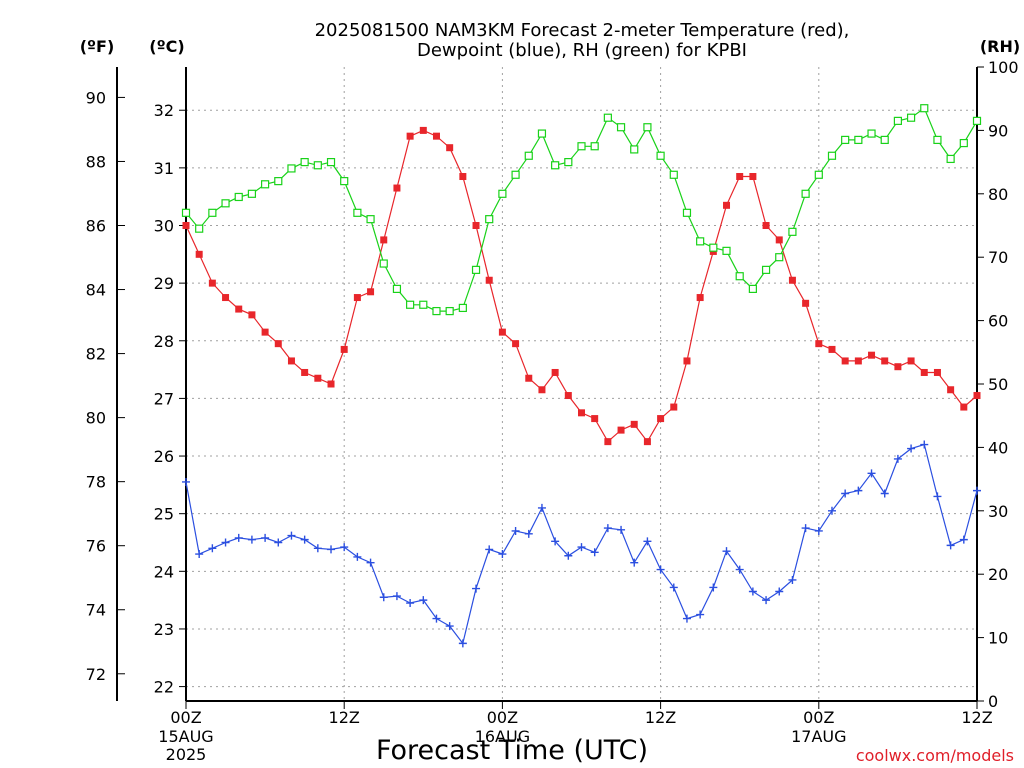 The height and width of the screenshot is (768, 1024). Describe the element at coordinates (96, 226) in the screenshot. I see `fahrenheit-tick-label: 86` at that location.